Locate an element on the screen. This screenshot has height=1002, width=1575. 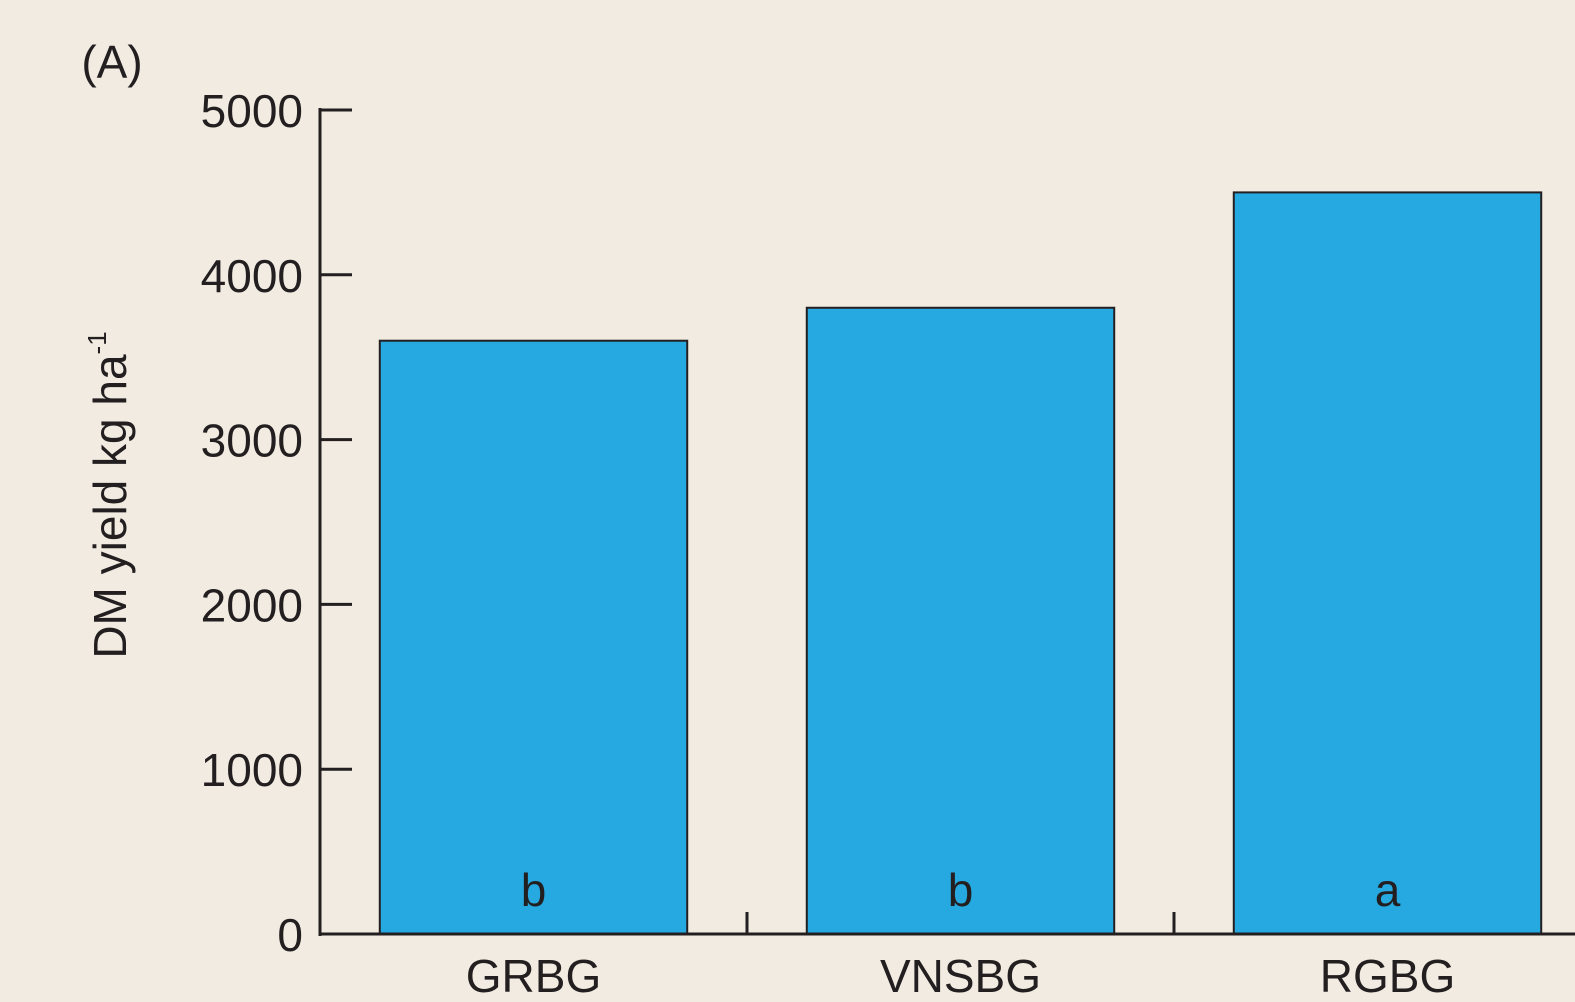
significance-letter: a is located at coordinates (1388, 890).